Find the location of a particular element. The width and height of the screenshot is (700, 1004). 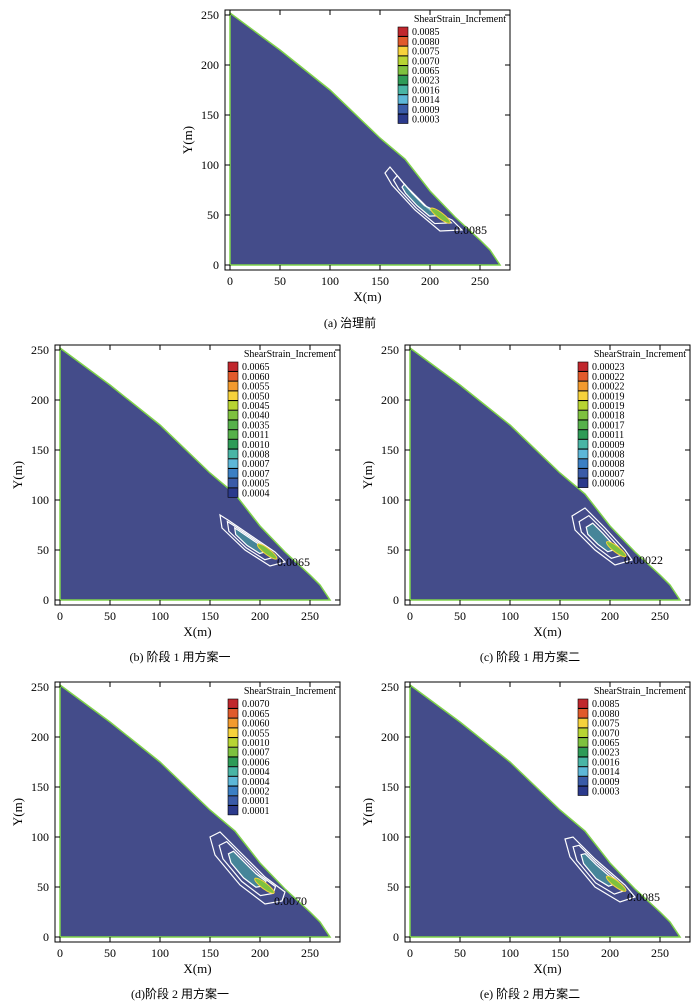

caption-a: (a) 治理前 is located at coordinates (350, 323).